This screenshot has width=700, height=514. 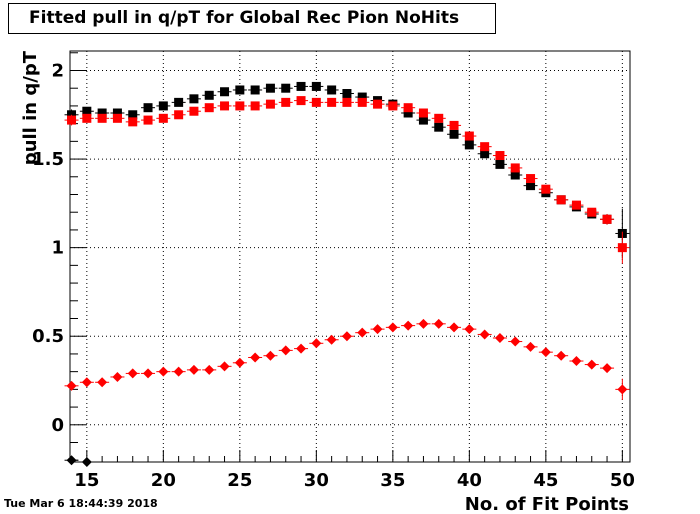 I want to click on x-tick-label: 50, so click(x=622, y=480).